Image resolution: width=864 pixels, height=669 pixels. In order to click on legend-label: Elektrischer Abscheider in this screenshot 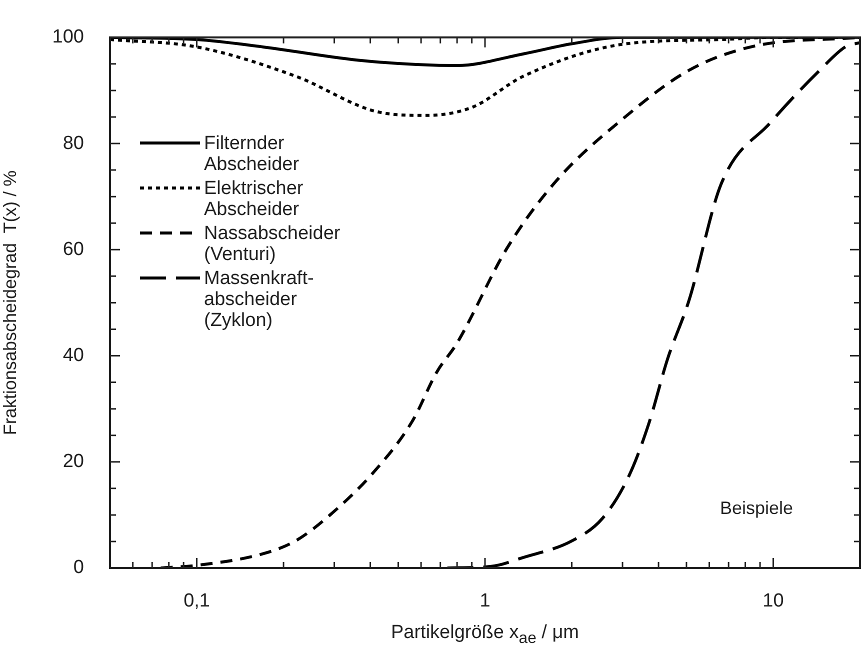, I will do `click(254, 199)`.